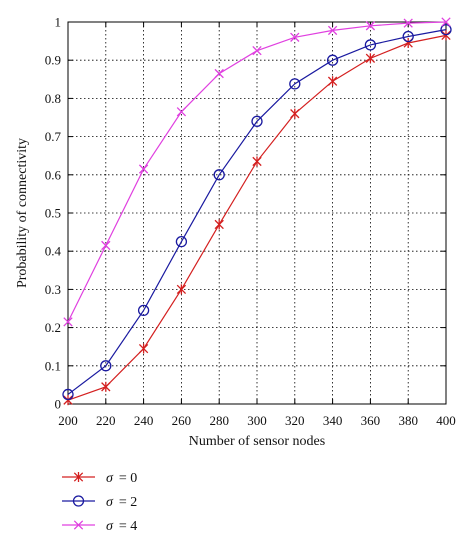 This screenshot has height=540, width=474. What do you see at coordinates (22, 213) in the screenshot?
I see `y-axis-title: Probability of connectivity` at bounding box center [22, 213].